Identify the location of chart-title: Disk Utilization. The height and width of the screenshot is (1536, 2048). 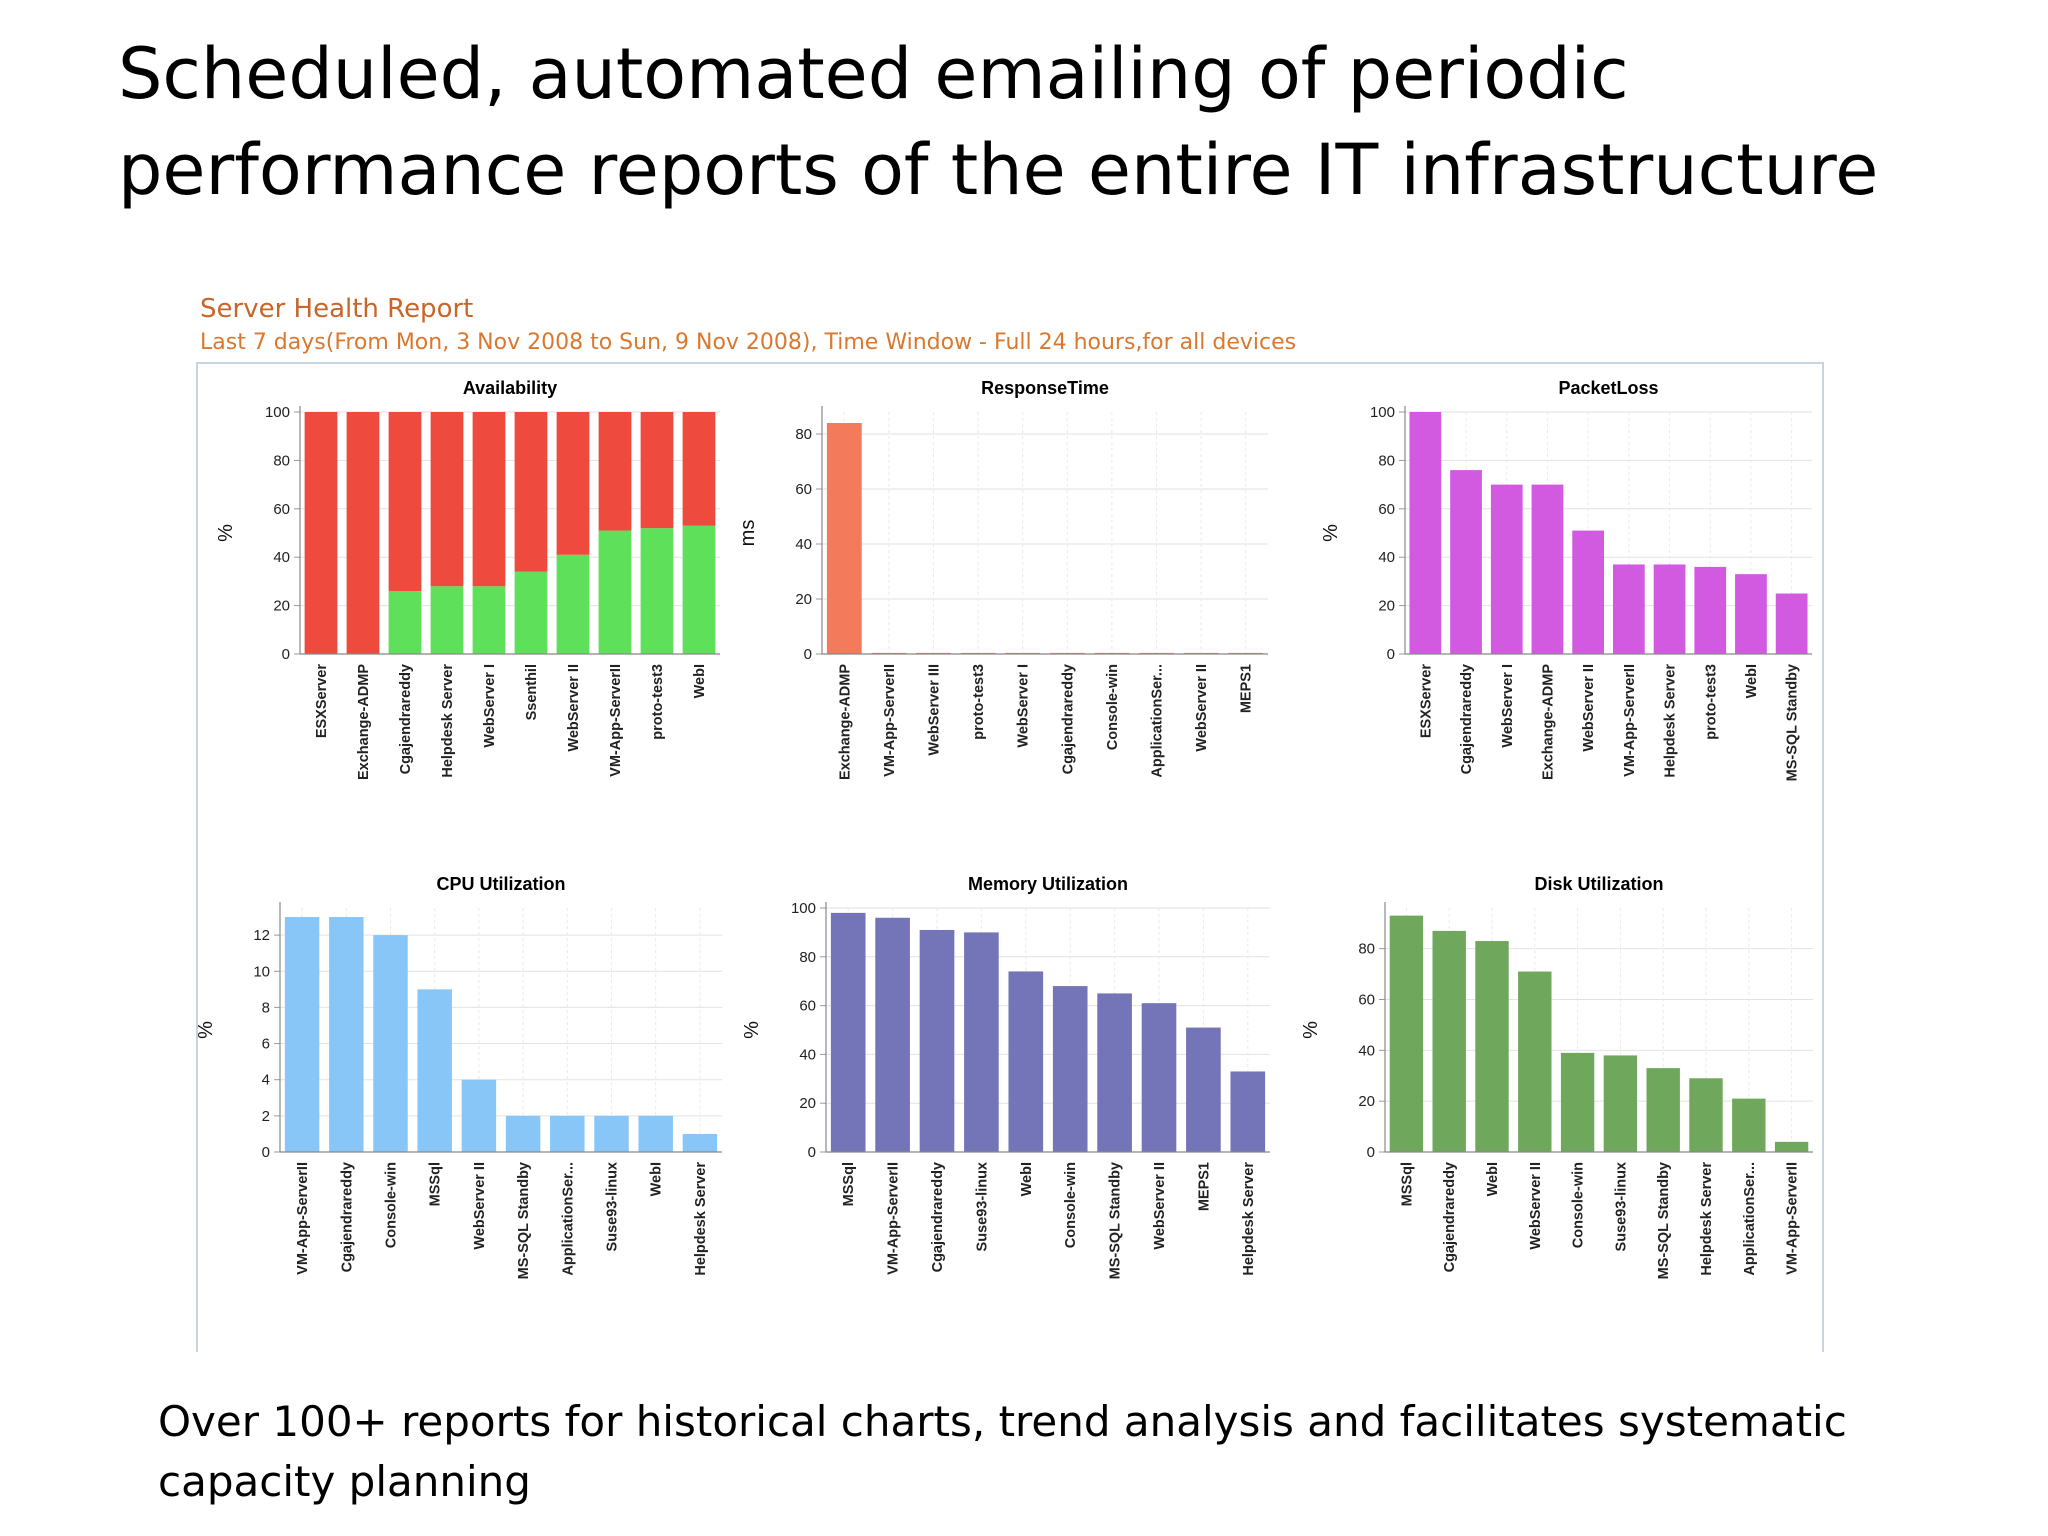
(1598, 884).